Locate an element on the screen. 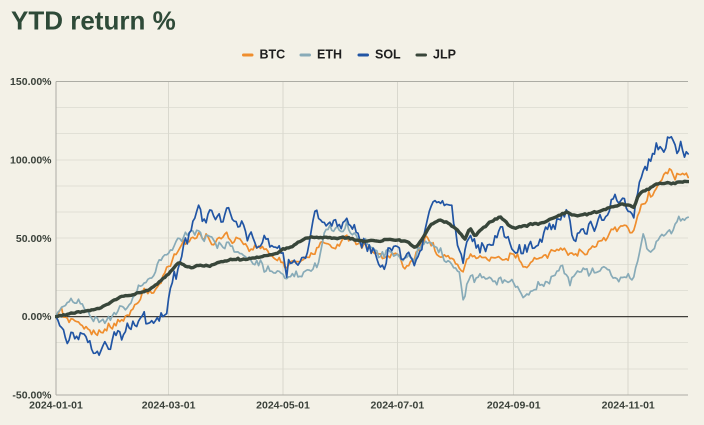 This screenshot has width=704, height=425. svg-text: 2024-07-01 is located at coordinates (398, 406).